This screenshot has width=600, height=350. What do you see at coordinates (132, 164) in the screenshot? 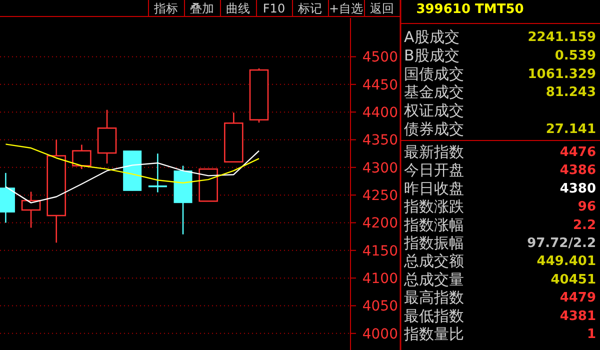
I see `line-series` at bounding box center [132, 164].